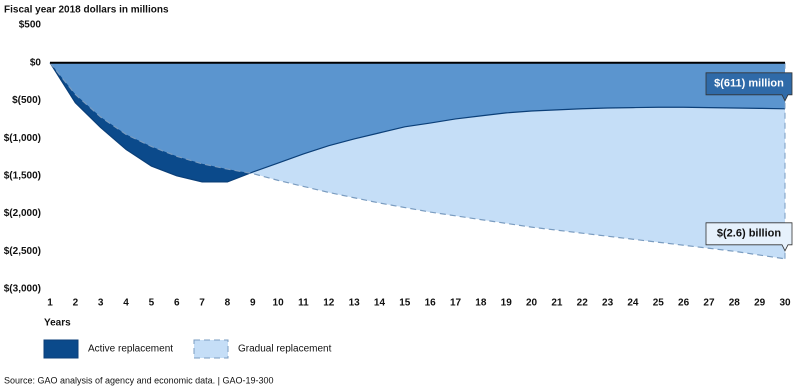 The image size is (800, 389). What do you see at coordinates (22, 251) in the screenshot?
I see `y-tick-label: $(2,500)` at bounding box center [22, 251].